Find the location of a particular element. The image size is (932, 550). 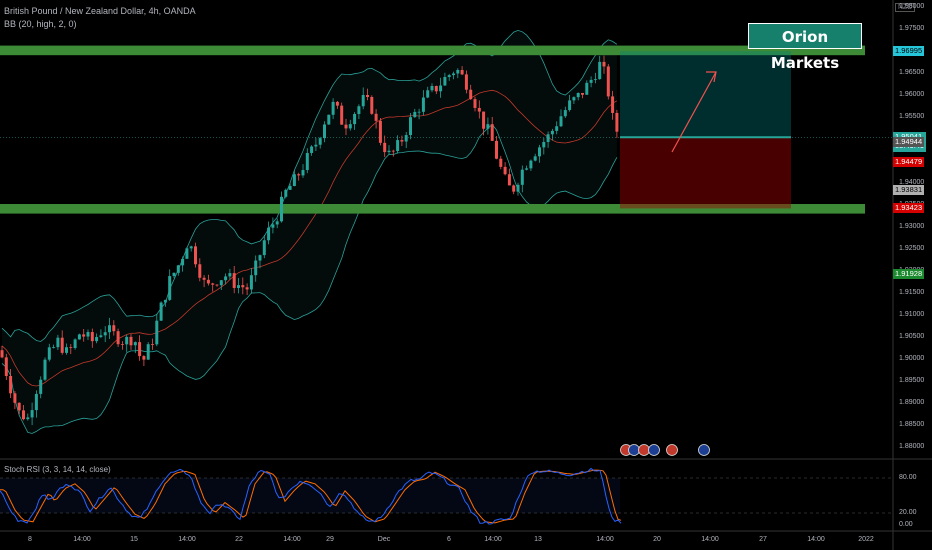

price-tick-label: 1.91500 is located at coordinates (912, 292).